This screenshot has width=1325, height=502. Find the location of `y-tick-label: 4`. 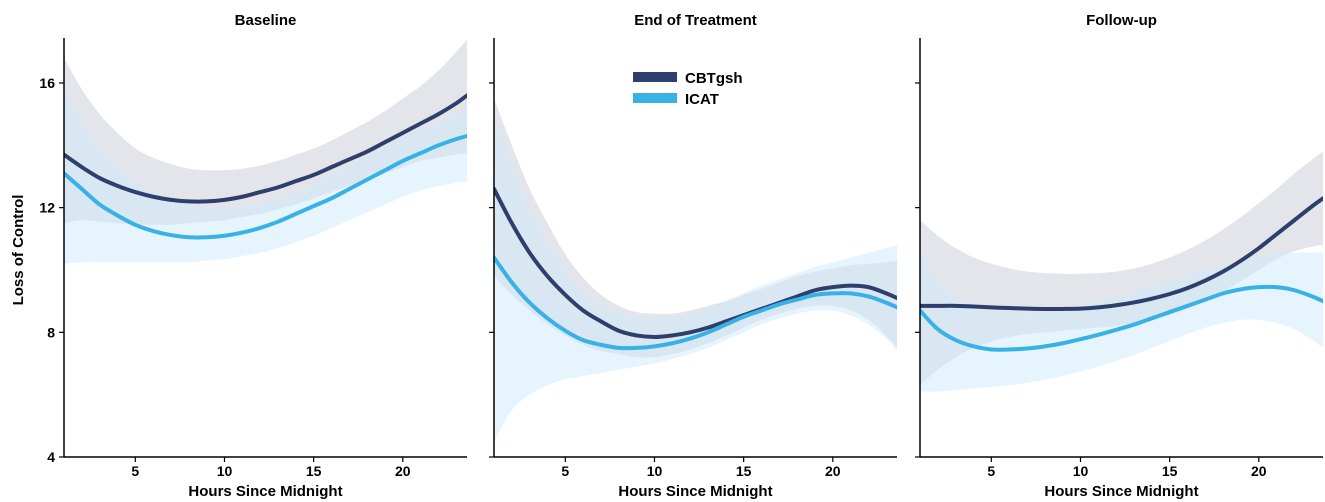

y-tick-label: 4 is located at coordinates (51, 457).